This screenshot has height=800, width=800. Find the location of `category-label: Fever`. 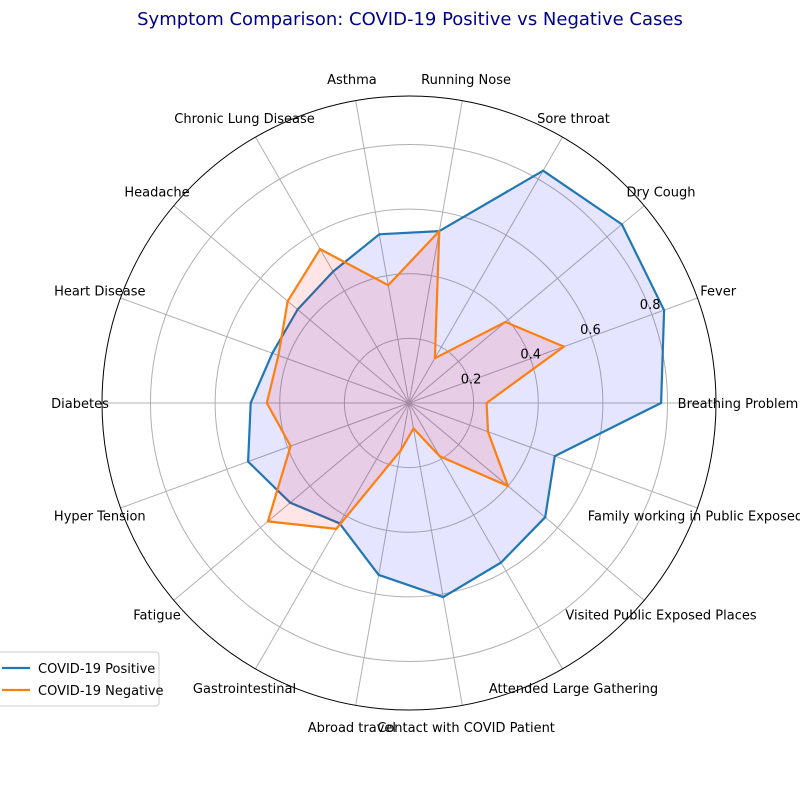

category-label: Fever is located at coordinates (718, 292).